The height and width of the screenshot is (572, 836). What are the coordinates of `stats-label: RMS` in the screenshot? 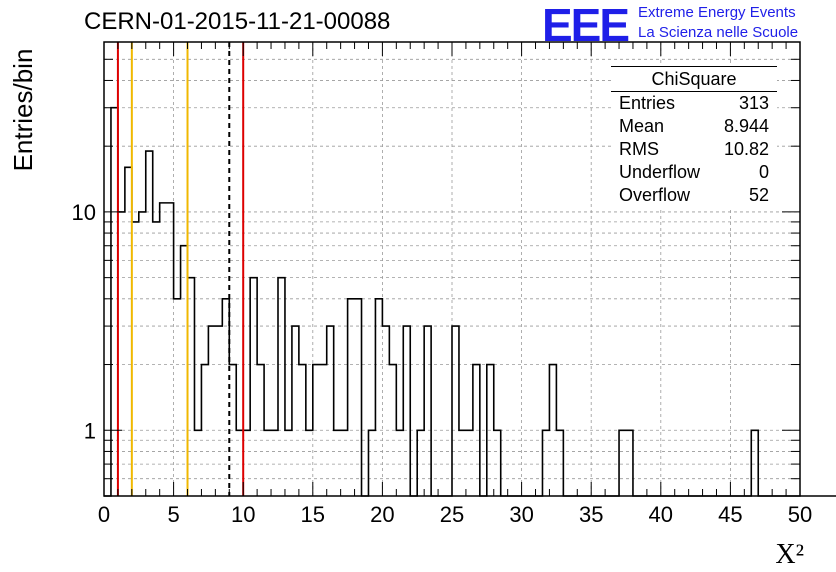 It's located at (639, 149).